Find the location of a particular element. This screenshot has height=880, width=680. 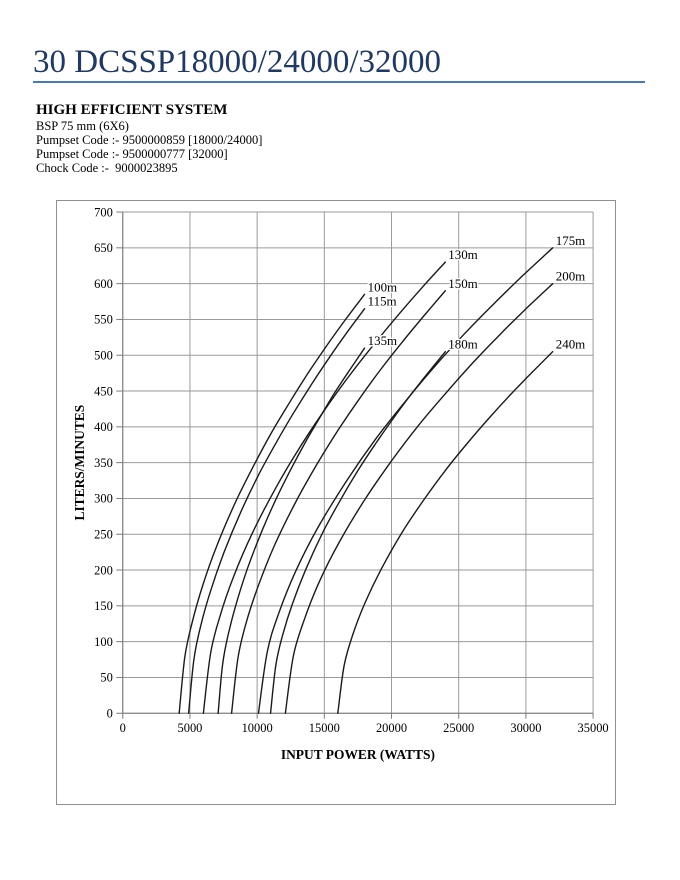

title-underline is located at coordinates (339, 82).